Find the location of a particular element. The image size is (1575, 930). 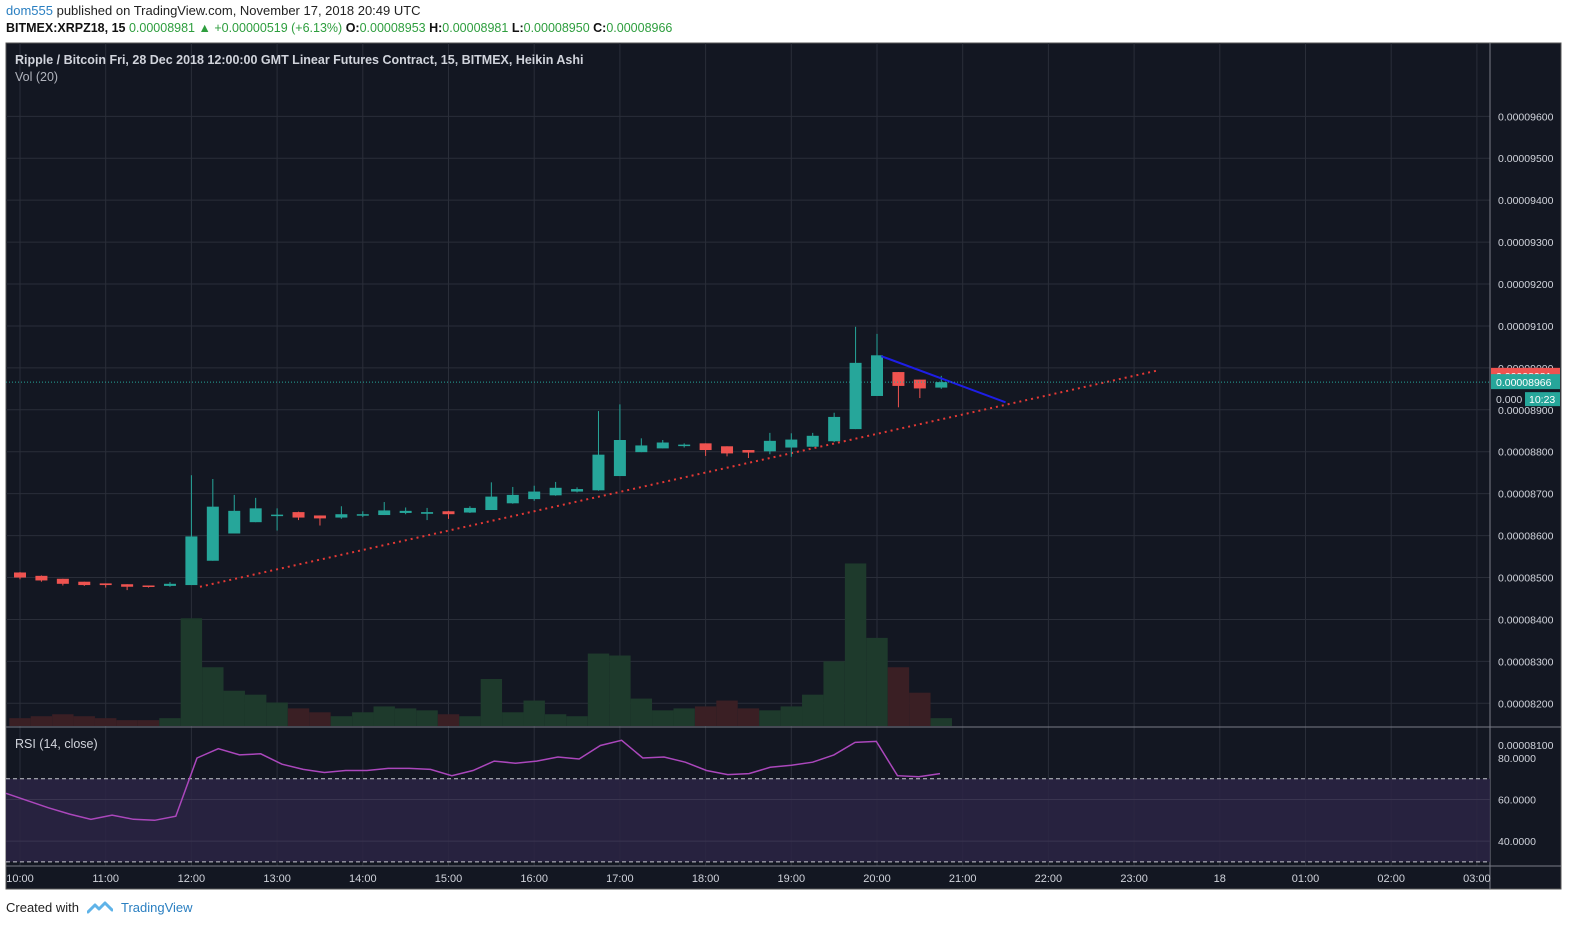

time-tick-label: 03:00 is located at coordinates (1477, 879).